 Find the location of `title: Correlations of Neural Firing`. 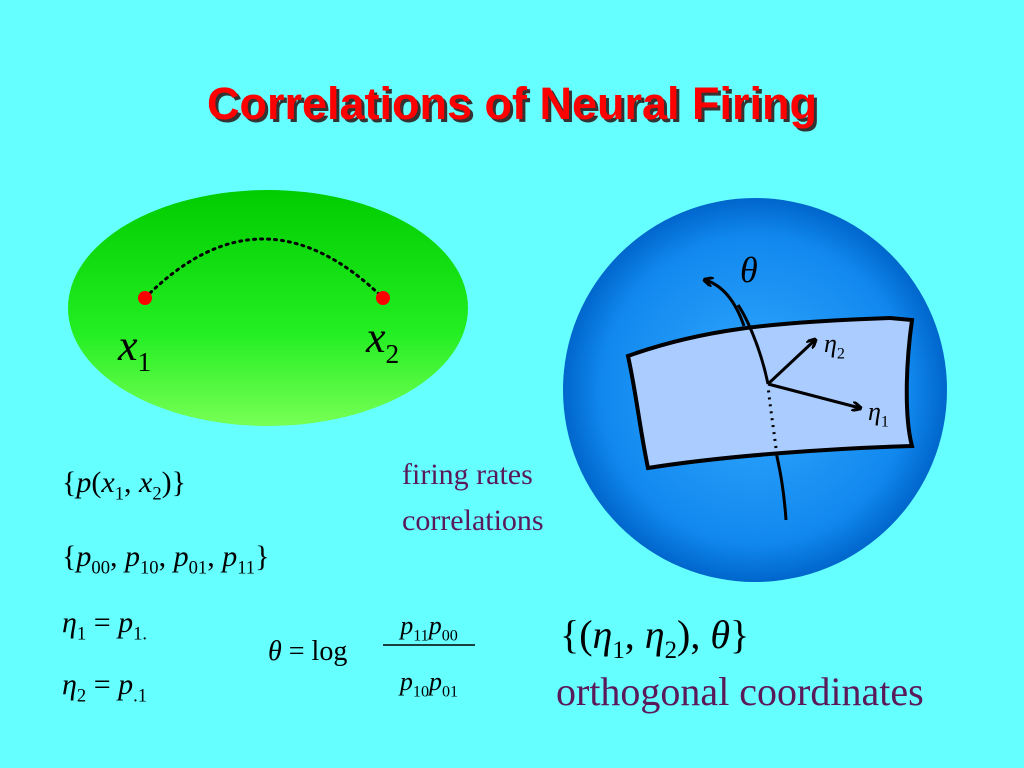

title: Correlations of Neural Firing is located at coordinates (512, 103).